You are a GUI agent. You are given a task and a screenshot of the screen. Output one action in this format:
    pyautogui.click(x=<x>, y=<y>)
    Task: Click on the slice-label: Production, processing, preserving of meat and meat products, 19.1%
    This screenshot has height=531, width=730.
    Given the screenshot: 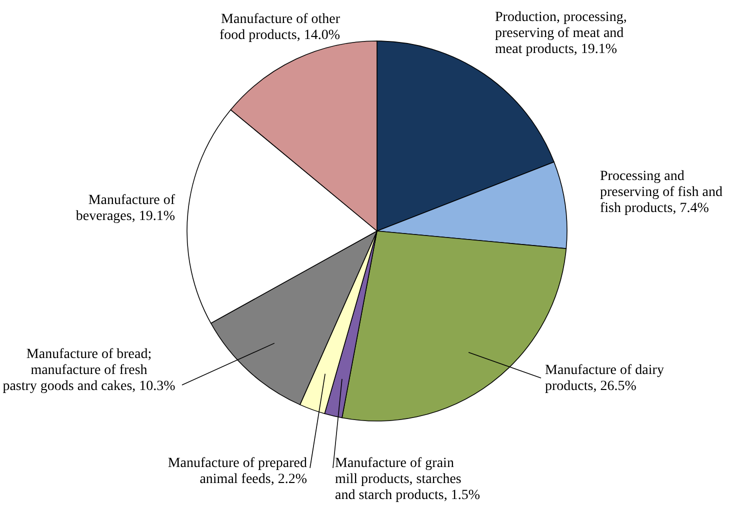 What is the action you would take?
    pyautogui.click(x=561, y=33)
    